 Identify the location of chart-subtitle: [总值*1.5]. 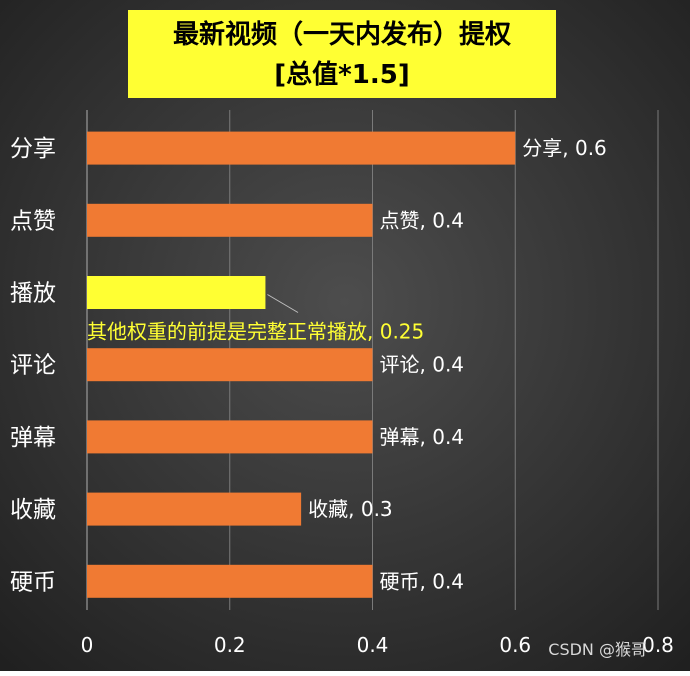
(342, 75).